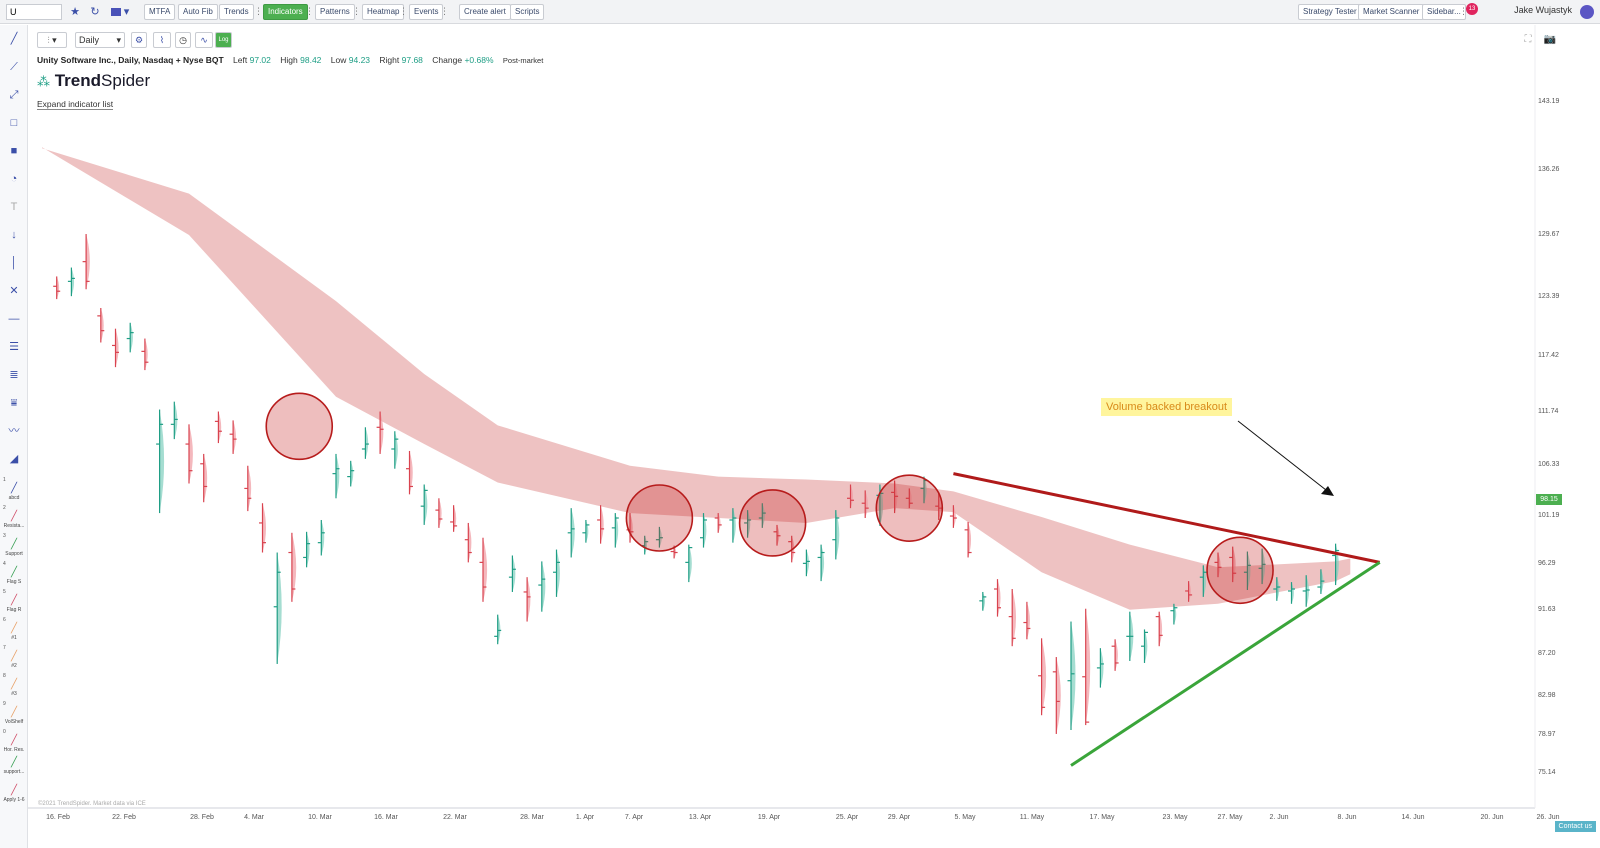  I want to click on circle-tool-icon: ◔, so click(14, 179).